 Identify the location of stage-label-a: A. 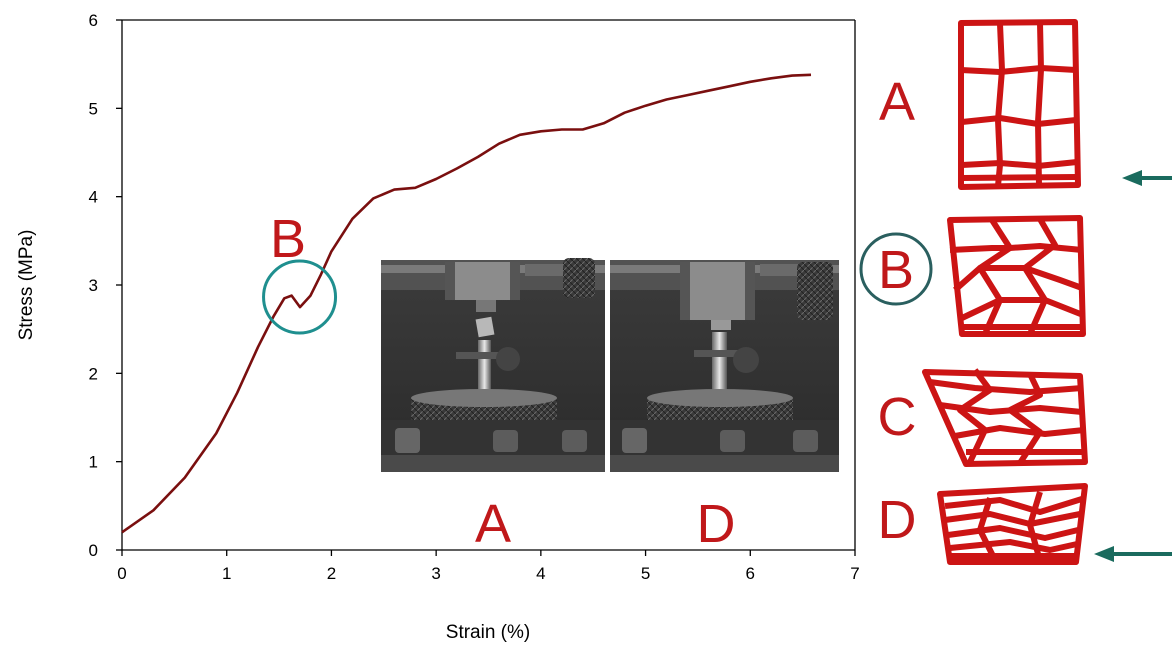
(897, 102).